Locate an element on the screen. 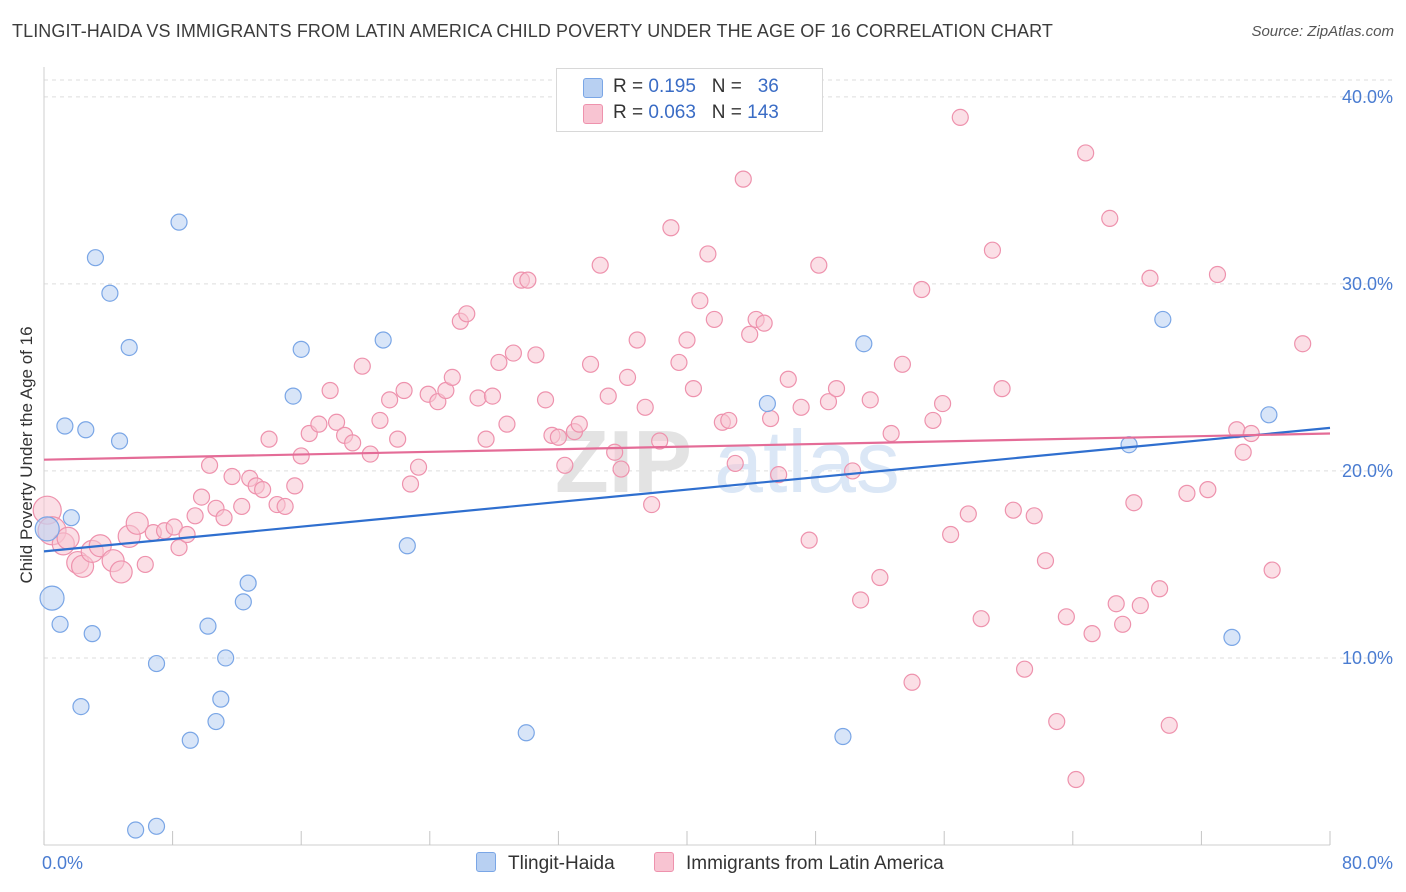  bottom-legend-tlingit-haida: Tlingit-Haida is located at coordinates (545, 864).